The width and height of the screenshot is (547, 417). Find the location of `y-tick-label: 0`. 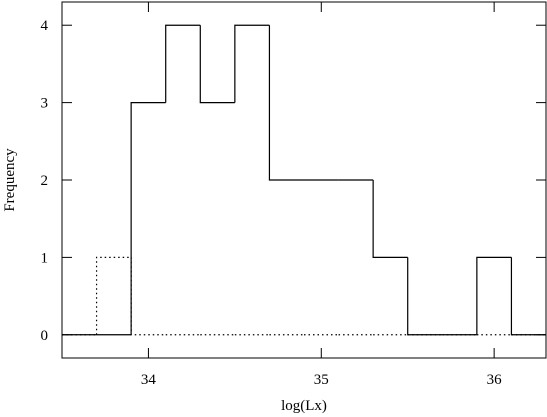

y-tick-label: 0 is located at coordinates (45, 336).